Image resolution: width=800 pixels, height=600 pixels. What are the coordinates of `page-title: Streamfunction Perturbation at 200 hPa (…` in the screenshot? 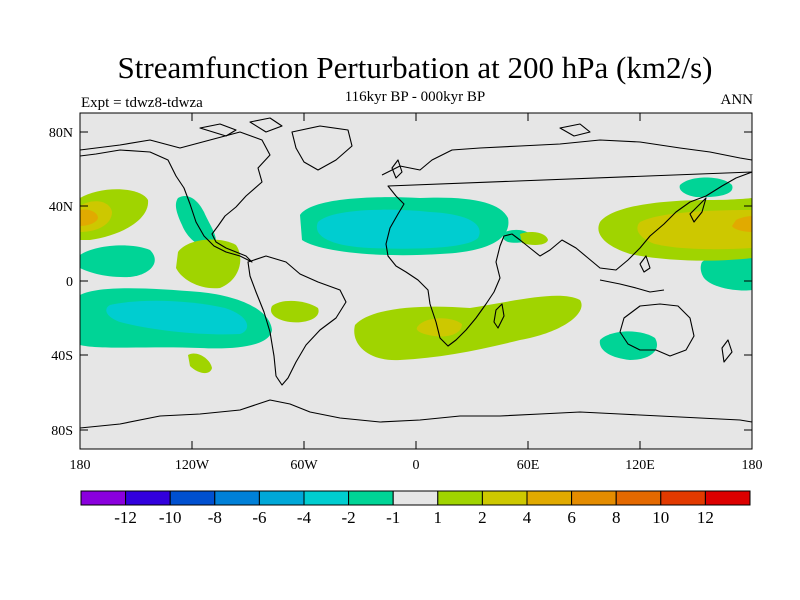 It's located at (415, 67).